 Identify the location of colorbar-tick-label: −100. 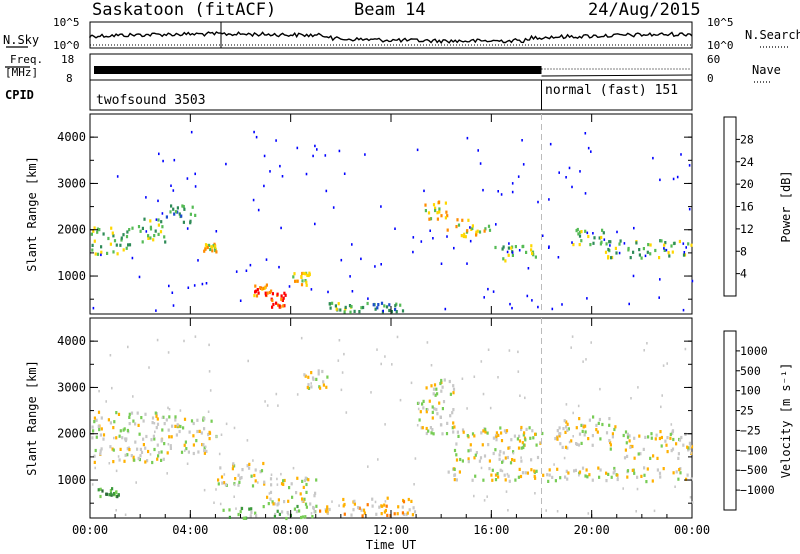
(754, 450).